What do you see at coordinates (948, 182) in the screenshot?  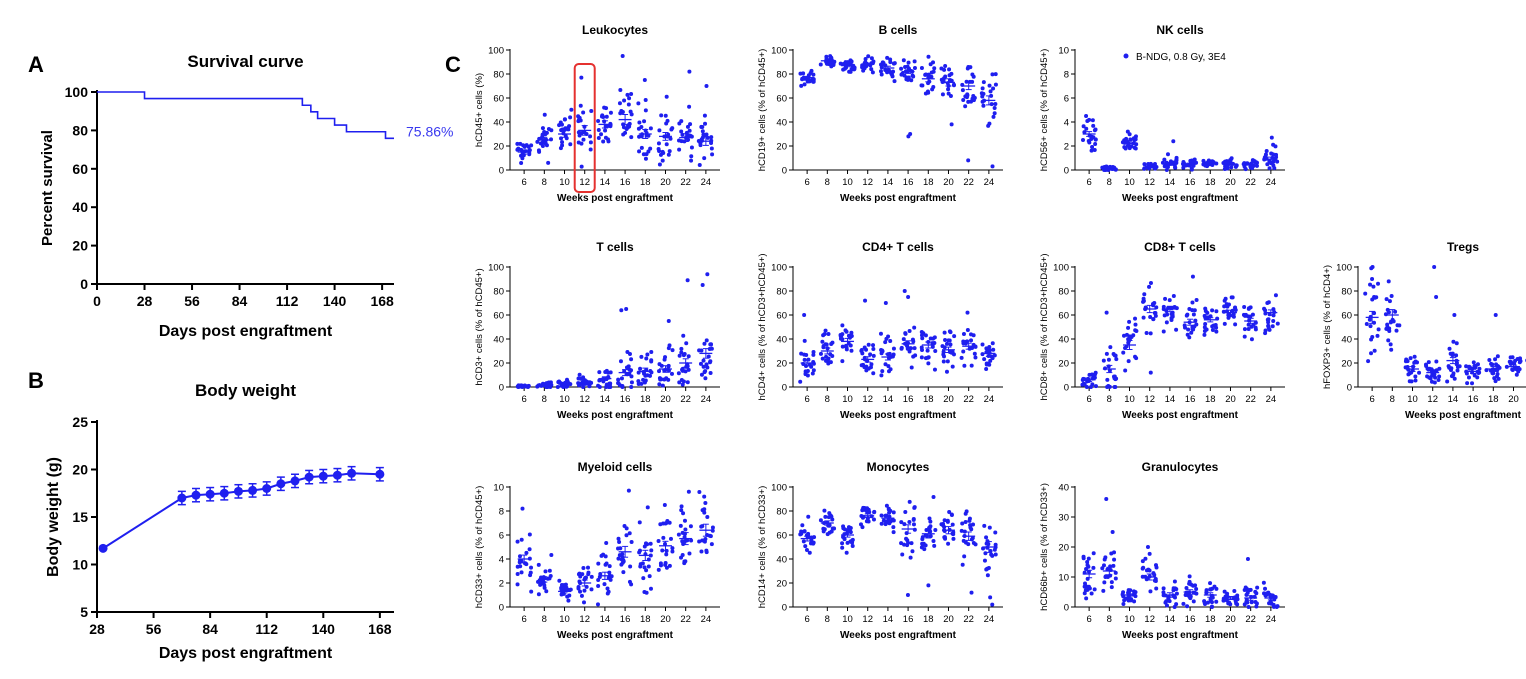 I see `bcells-x-tick-label: 20` at bounding box center [948, 182].